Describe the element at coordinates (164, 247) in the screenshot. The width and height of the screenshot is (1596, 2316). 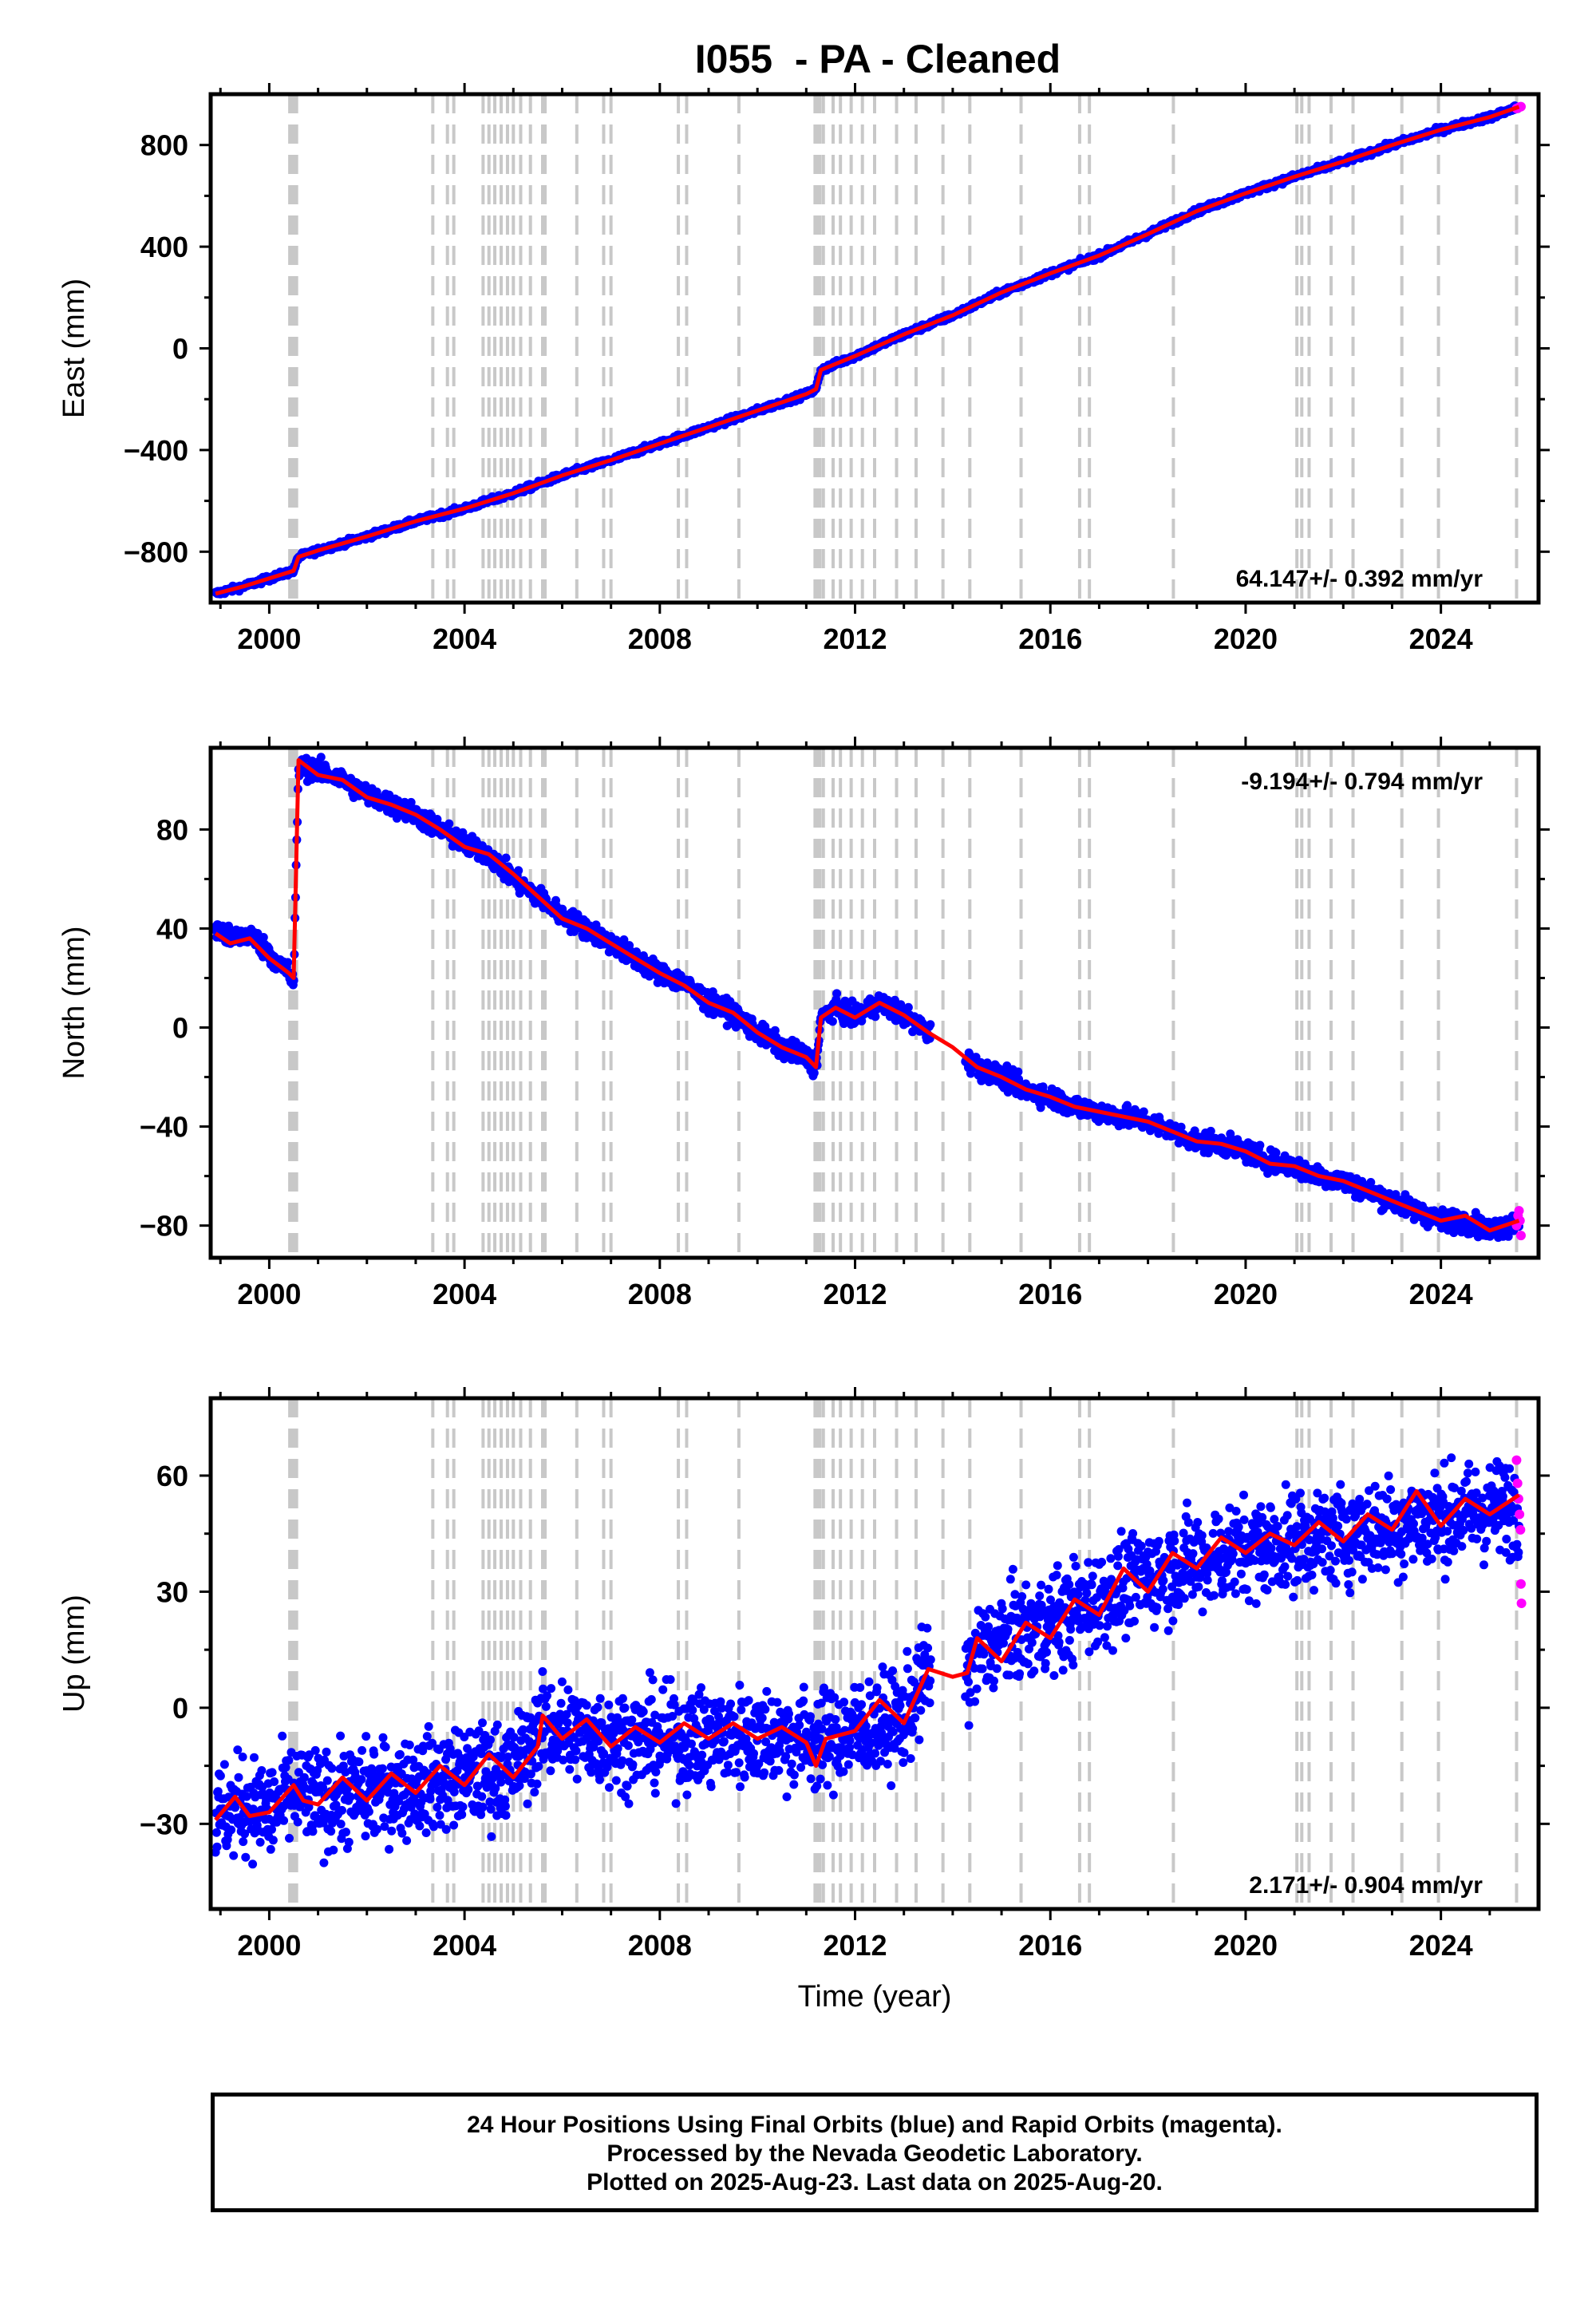
I see `y-tick-label: 400` at that location.